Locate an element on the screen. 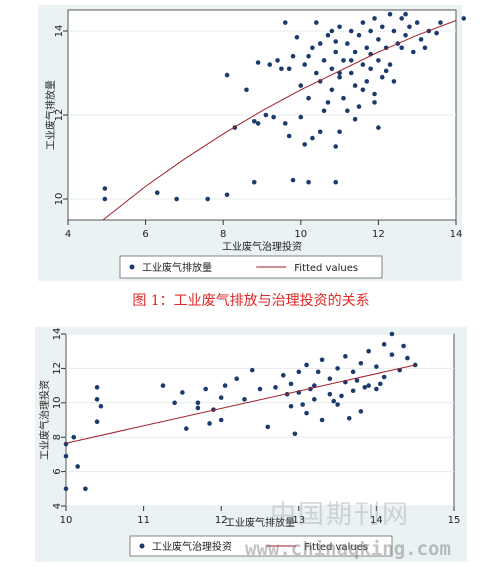  legend-marker-scatter is located at coordinates (132, 267).